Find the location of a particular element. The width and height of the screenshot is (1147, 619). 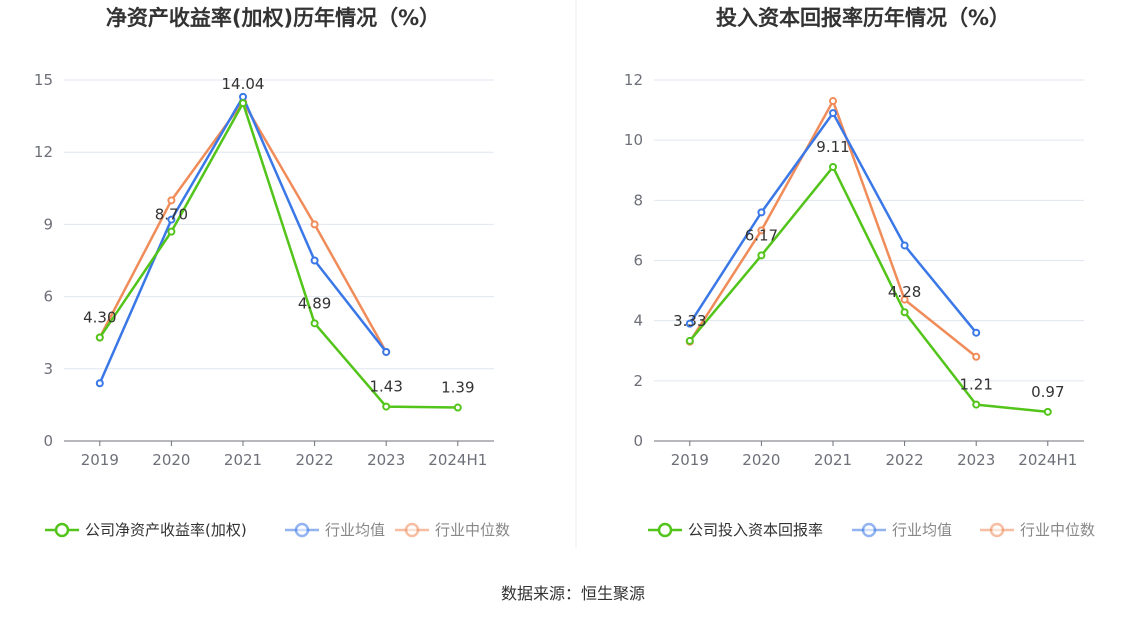

roic-data-label: 4.28 is located at coordinates (904, 292).